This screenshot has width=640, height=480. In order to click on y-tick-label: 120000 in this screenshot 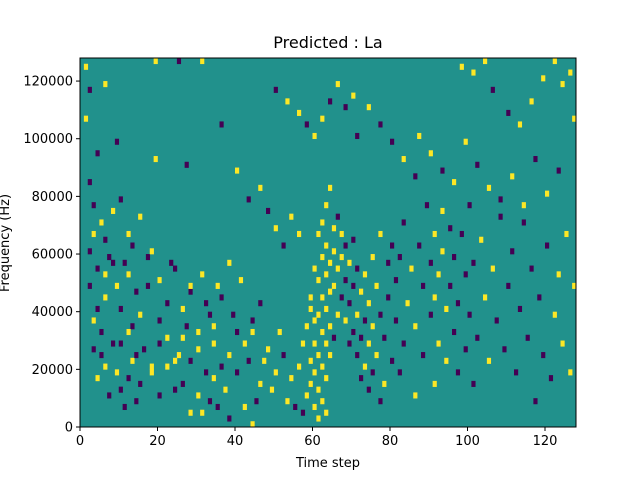, I will do `click(48, 82)`.